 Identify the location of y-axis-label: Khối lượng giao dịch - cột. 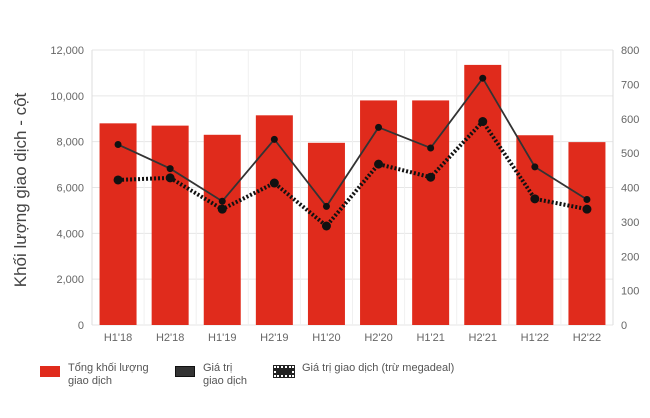
(20, 189).